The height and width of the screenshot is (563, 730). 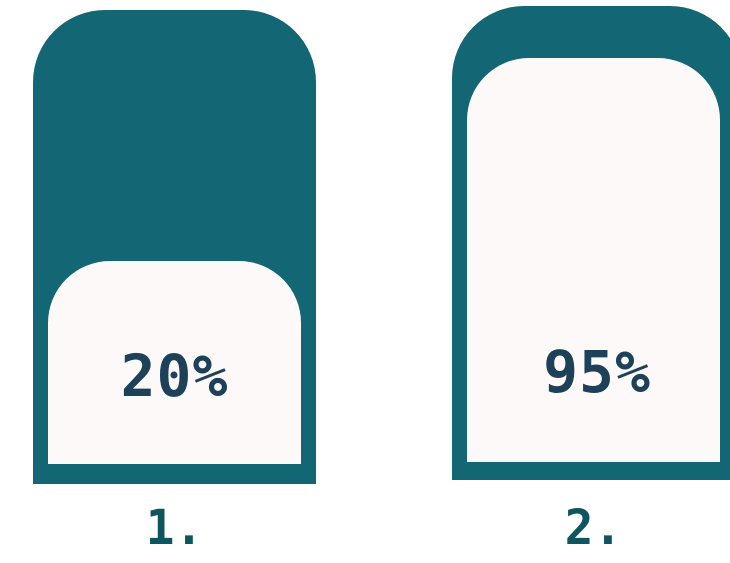 What do you see at coordinates (174, 376) in the screenshot?
I see `gauge-1-value: 20%` at bounding box center [174, 376].